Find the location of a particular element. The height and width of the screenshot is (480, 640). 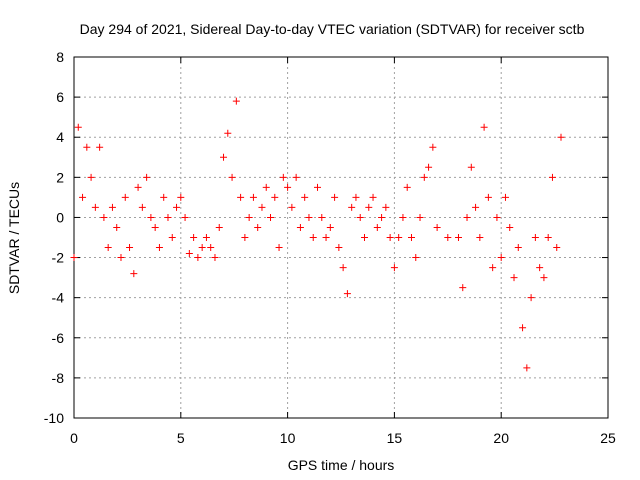

y-tick-label: 8 is located at coordinates (60, 57).